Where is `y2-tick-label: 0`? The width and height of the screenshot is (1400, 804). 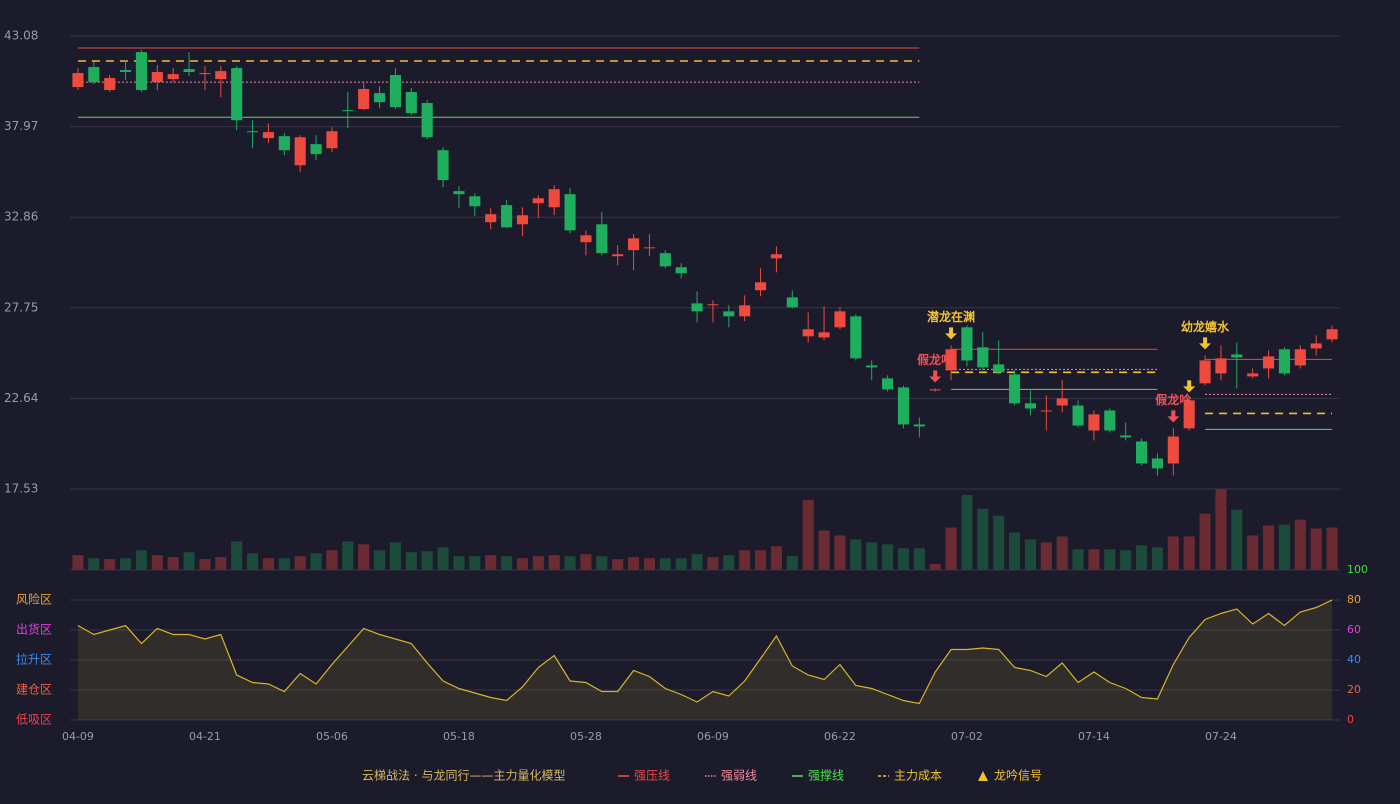
y2-tick-label: 0 is located at coordinates (1350, 719).